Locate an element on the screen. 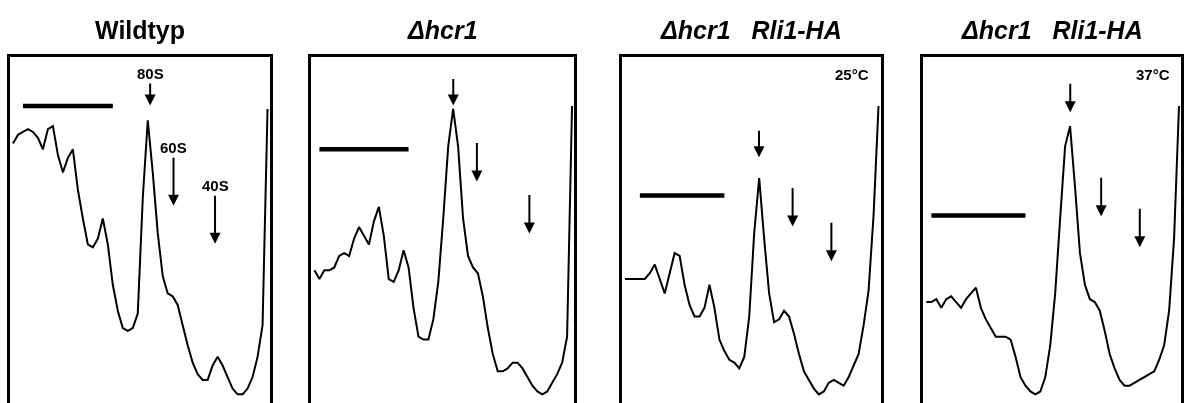  chart-title: Δhcr1 is located at coordinates (442, 30).